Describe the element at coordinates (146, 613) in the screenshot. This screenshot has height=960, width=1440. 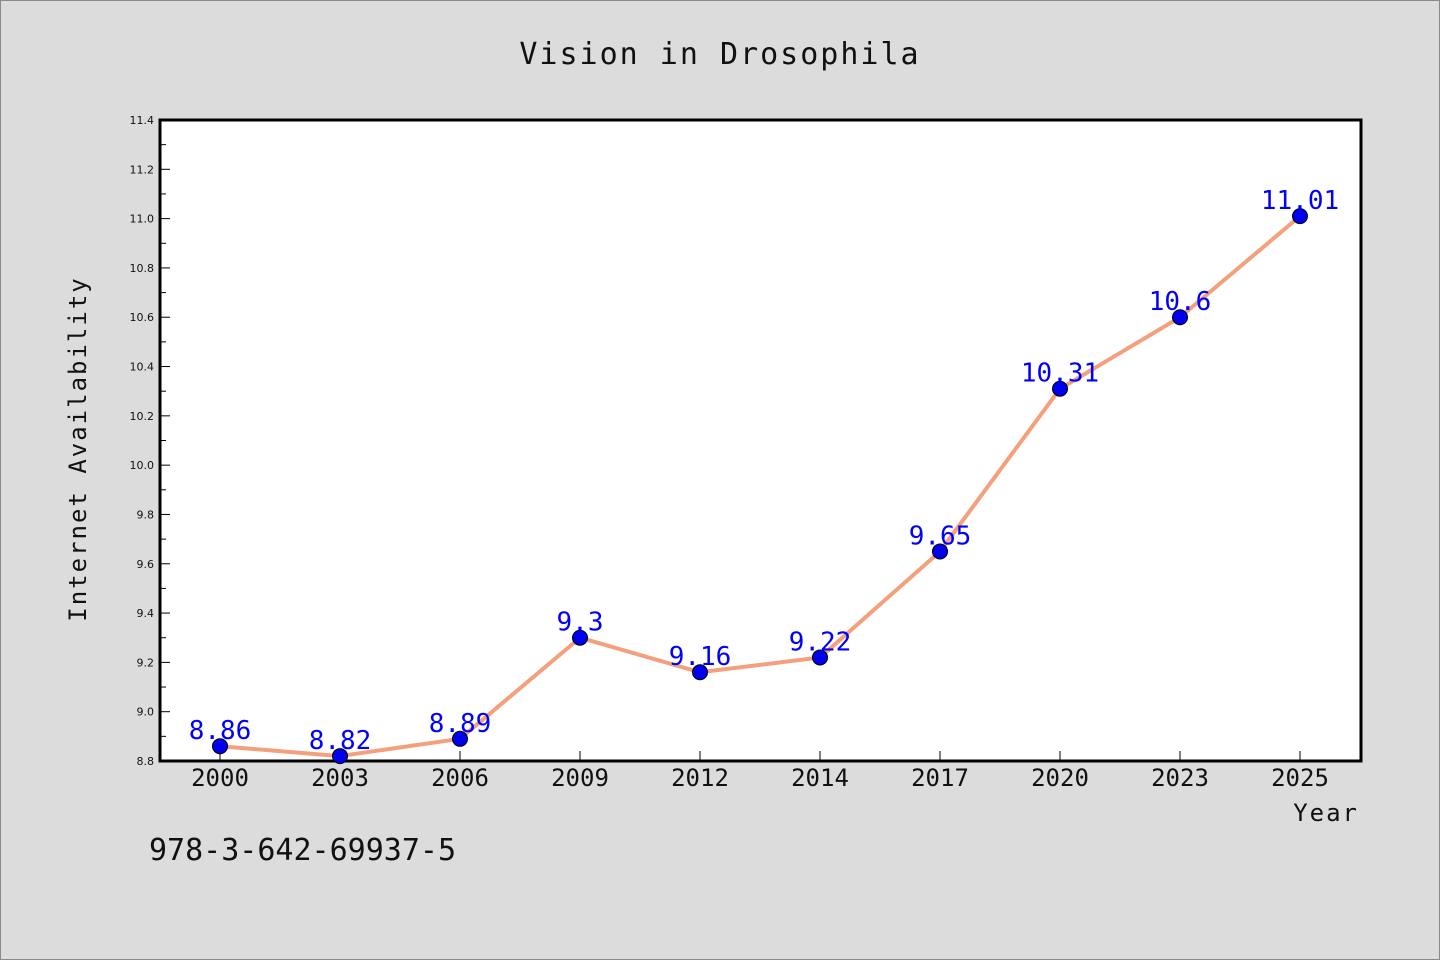
I see `y-tick-label: 9.4` at that location.